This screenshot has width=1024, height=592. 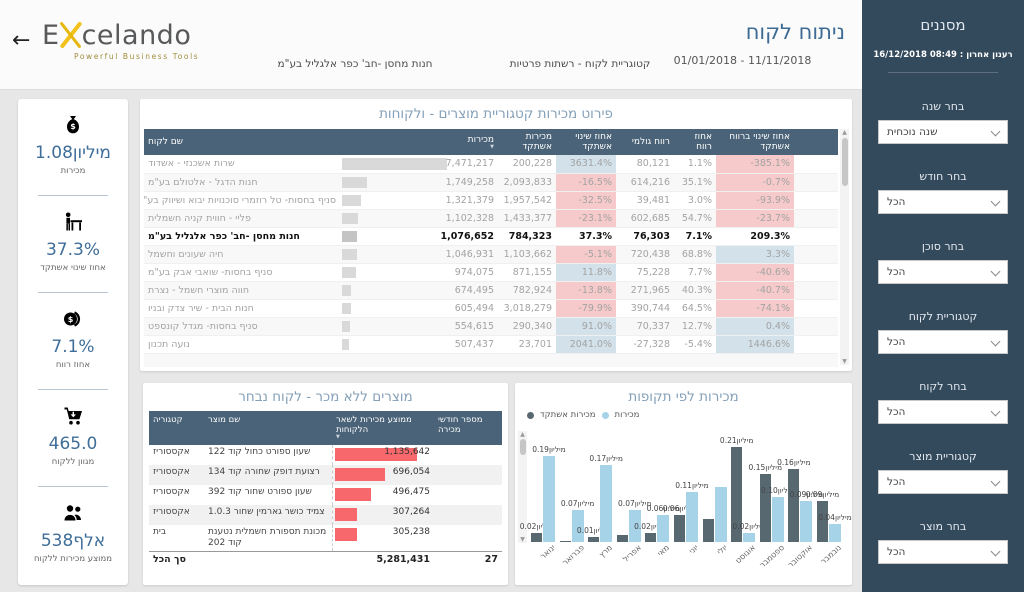 I want to click on column-header: אחוז שינוי ברווח אשתקד, so click(x=755, y=142).